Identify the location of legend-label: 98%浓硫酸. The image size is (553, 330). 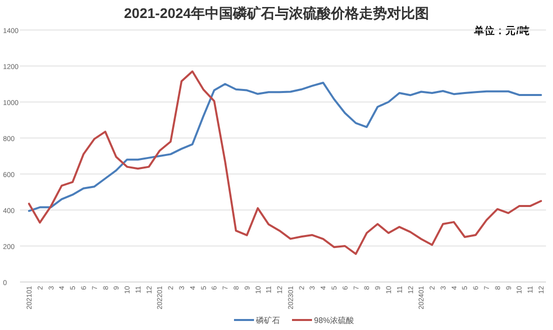
(334, 320).